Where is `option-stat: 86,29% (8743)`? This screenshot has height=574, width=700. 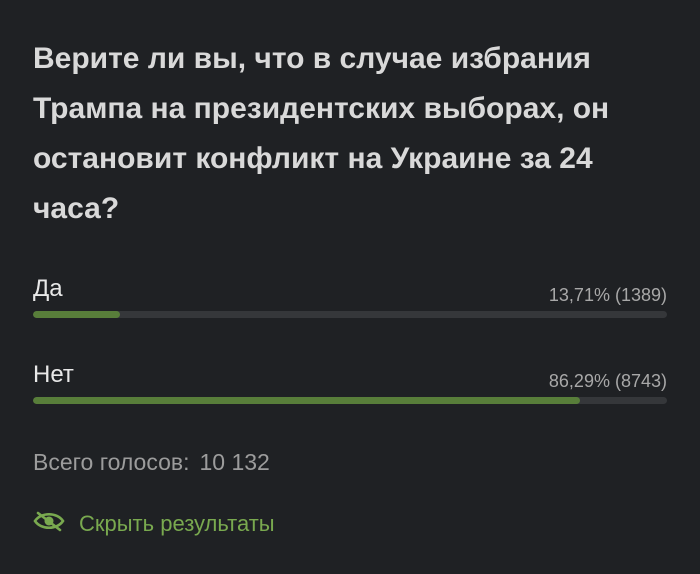 option-stat: 86,29% (8743) is located at coordinates (607, 381).